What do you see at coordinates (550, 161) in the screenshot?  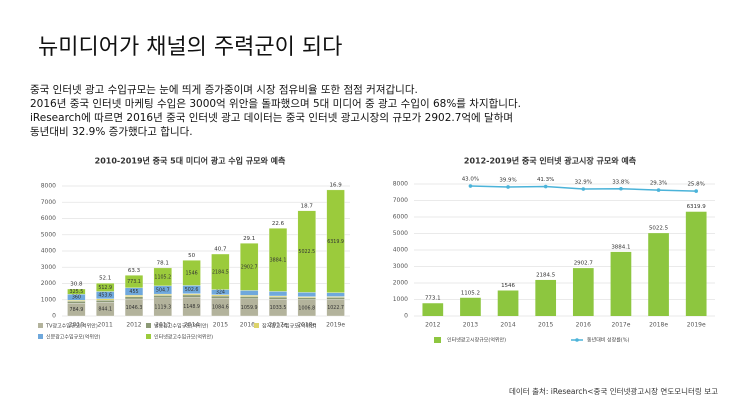 I see `chart-title: 2012-2019년 중국 인터넷 광고시장 규모와 예측` at bounding box center [550, 161].